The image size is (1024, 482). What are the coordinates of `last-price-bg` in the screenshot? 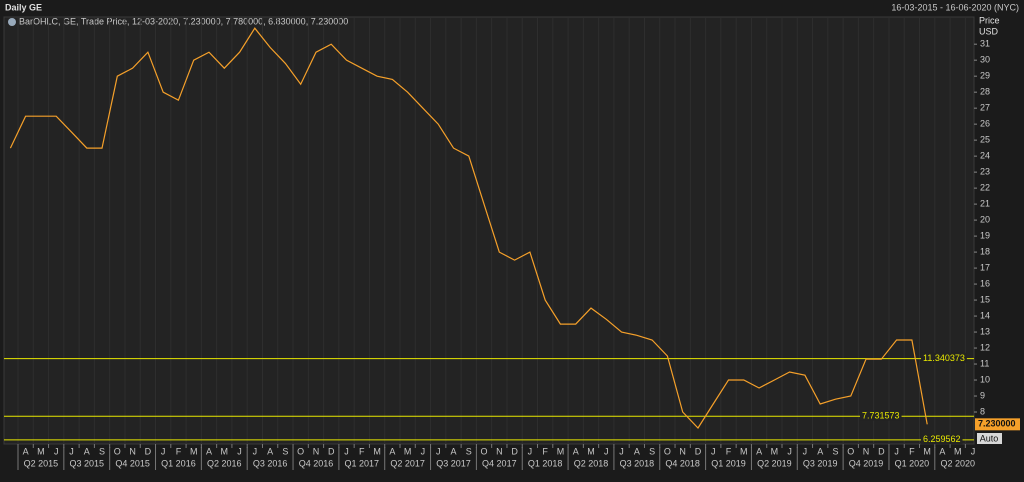 It's located at (997, 424).